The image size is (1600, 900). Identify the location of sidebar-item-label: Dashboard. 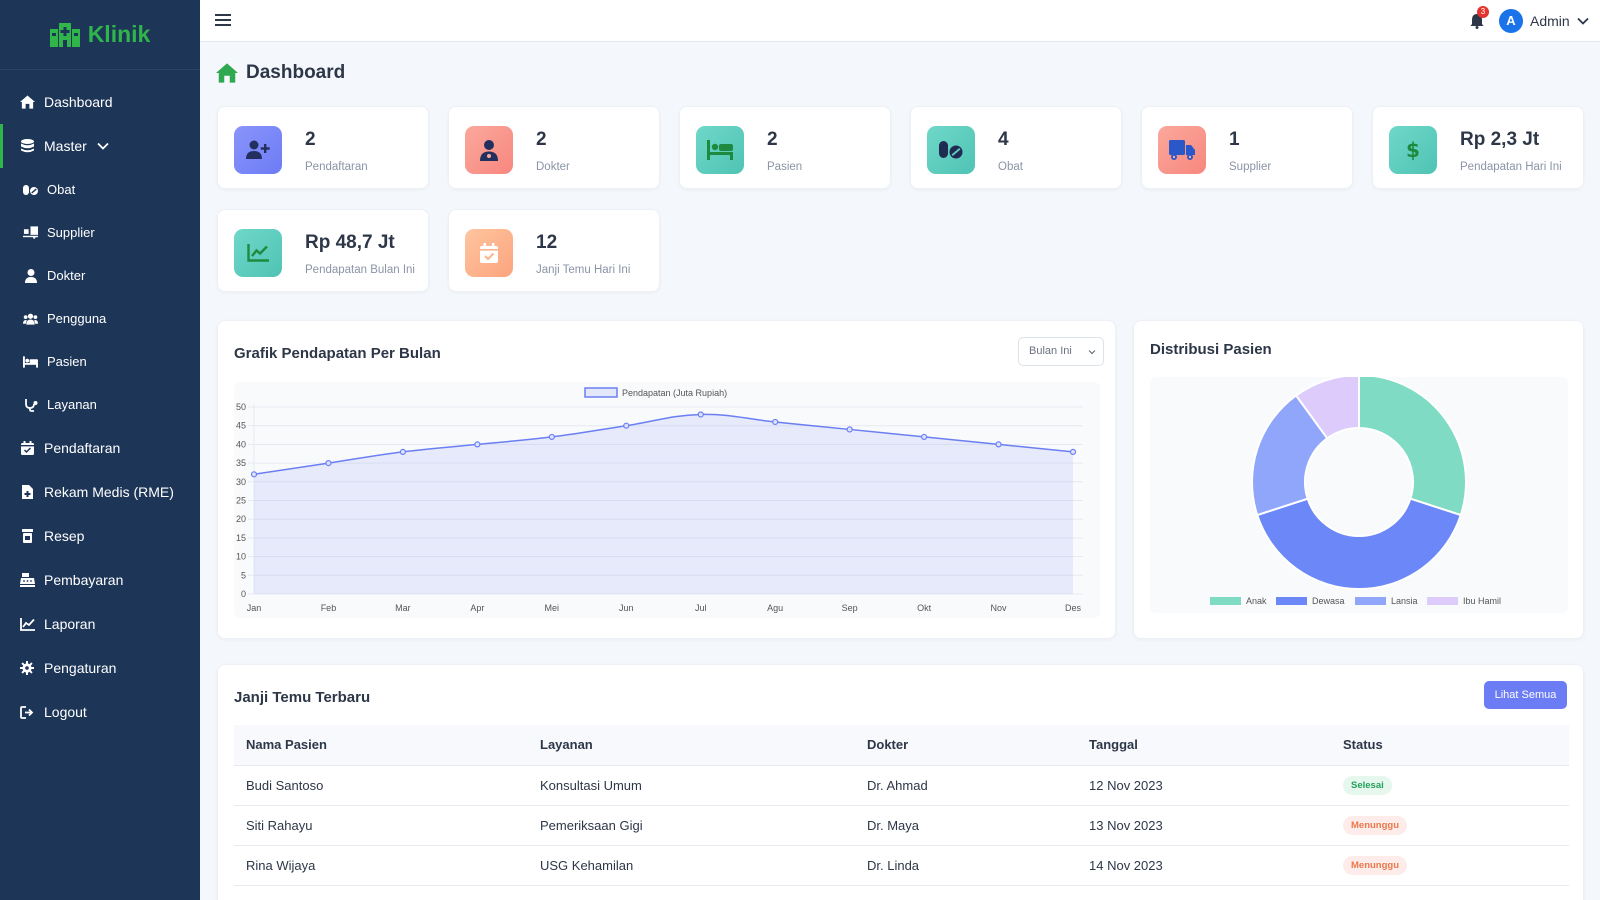
(78, 102).